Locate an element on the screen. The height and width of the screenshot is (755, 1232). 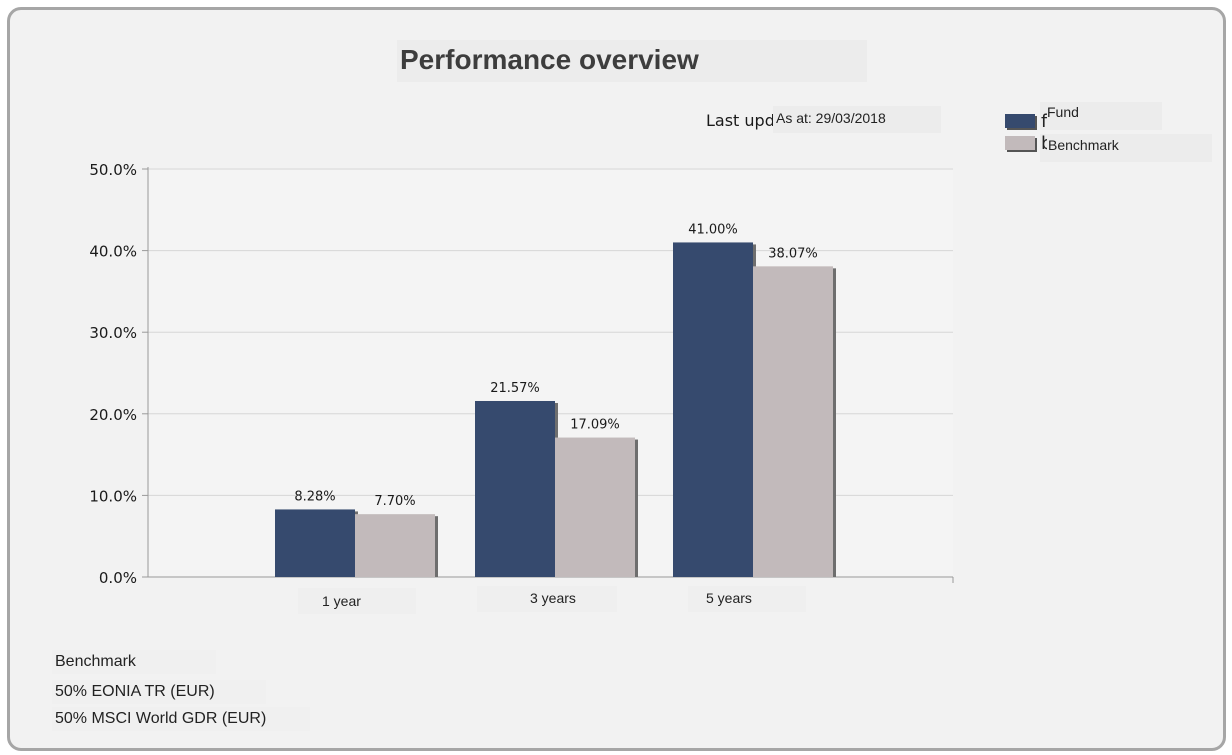
legend-label-fund: Fund is located at coordinates (1063, 112).